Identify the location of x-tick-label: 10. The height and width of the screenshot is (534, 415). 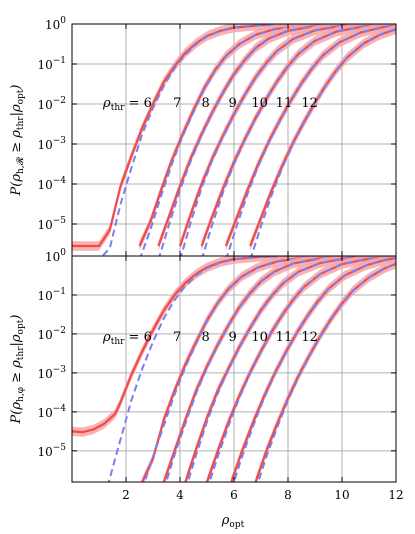
(341, 495).